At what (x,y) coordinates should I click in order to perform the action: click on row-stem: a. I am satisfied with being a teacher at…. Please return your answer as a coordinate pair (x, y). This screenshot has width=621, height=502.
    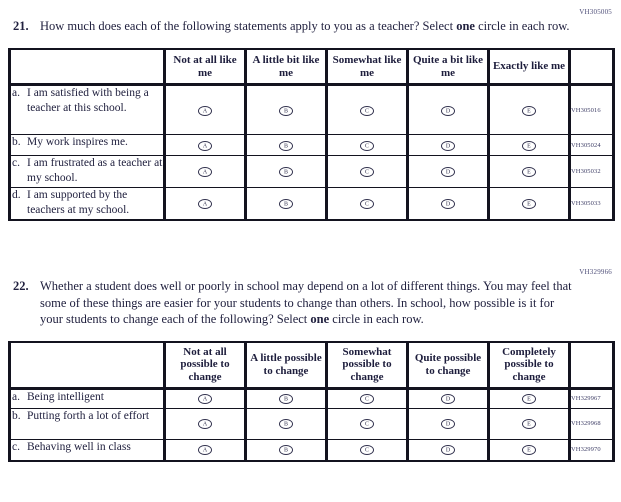
    Looking at the image, I should click on (87, 110).